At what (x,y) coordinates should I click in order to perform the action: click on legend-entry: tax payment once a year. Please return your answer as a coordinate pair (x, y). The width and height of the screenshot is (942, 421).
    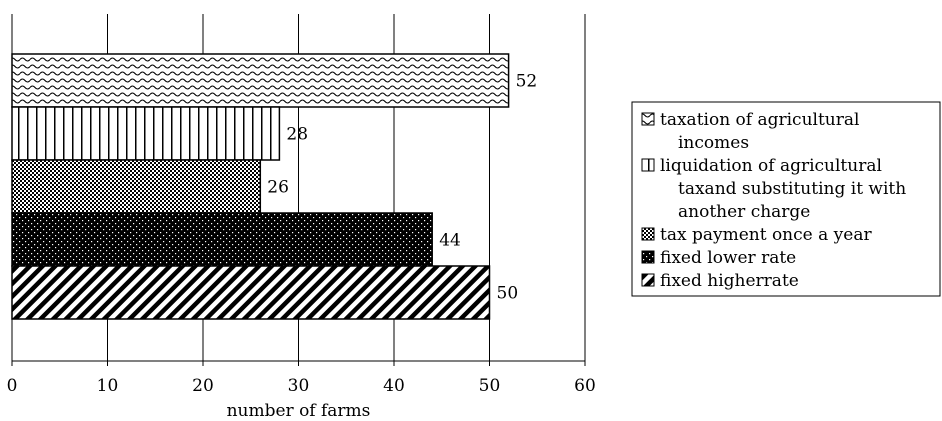
    Looking at the image, I should click on (756, 235).